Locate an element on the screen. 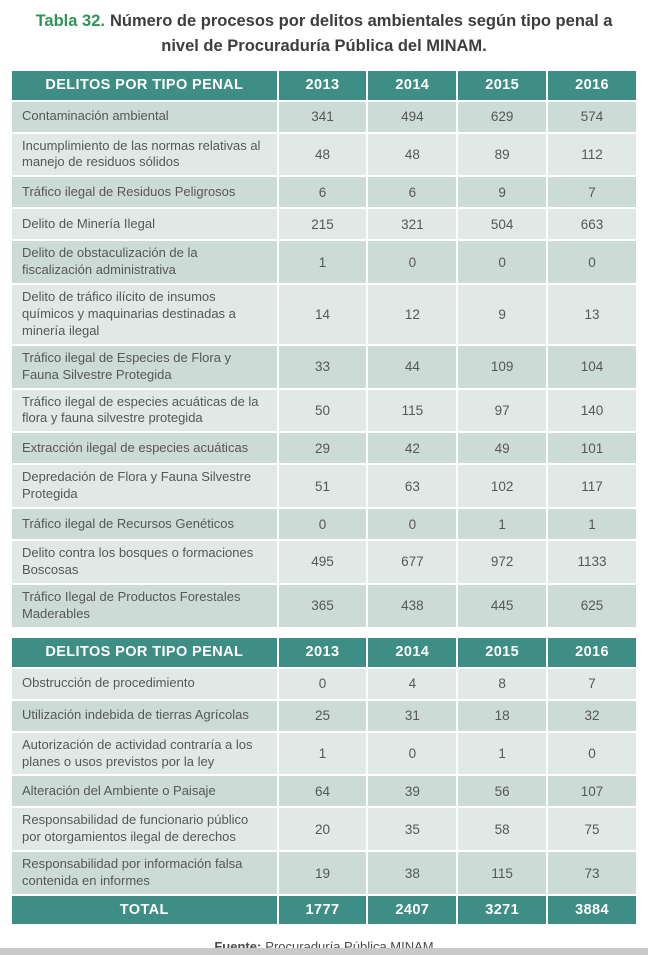 The image size is (648, 955). row-value-2013: 14 is located at coordinates (322, 314).